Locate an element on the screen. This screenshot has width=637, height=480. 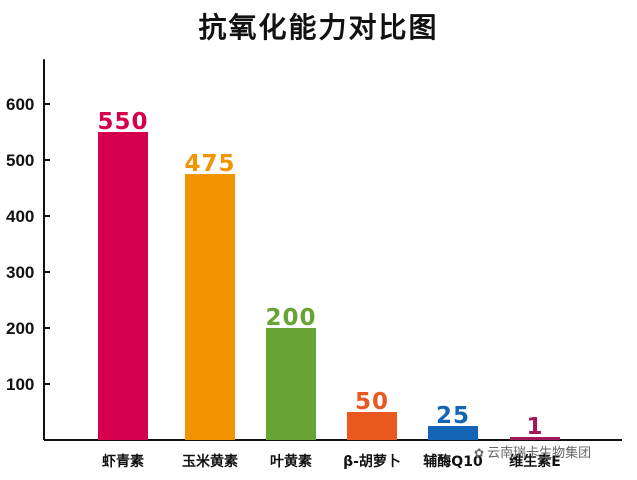
y-tick-label: 400 is located at coordinates (20, 216).